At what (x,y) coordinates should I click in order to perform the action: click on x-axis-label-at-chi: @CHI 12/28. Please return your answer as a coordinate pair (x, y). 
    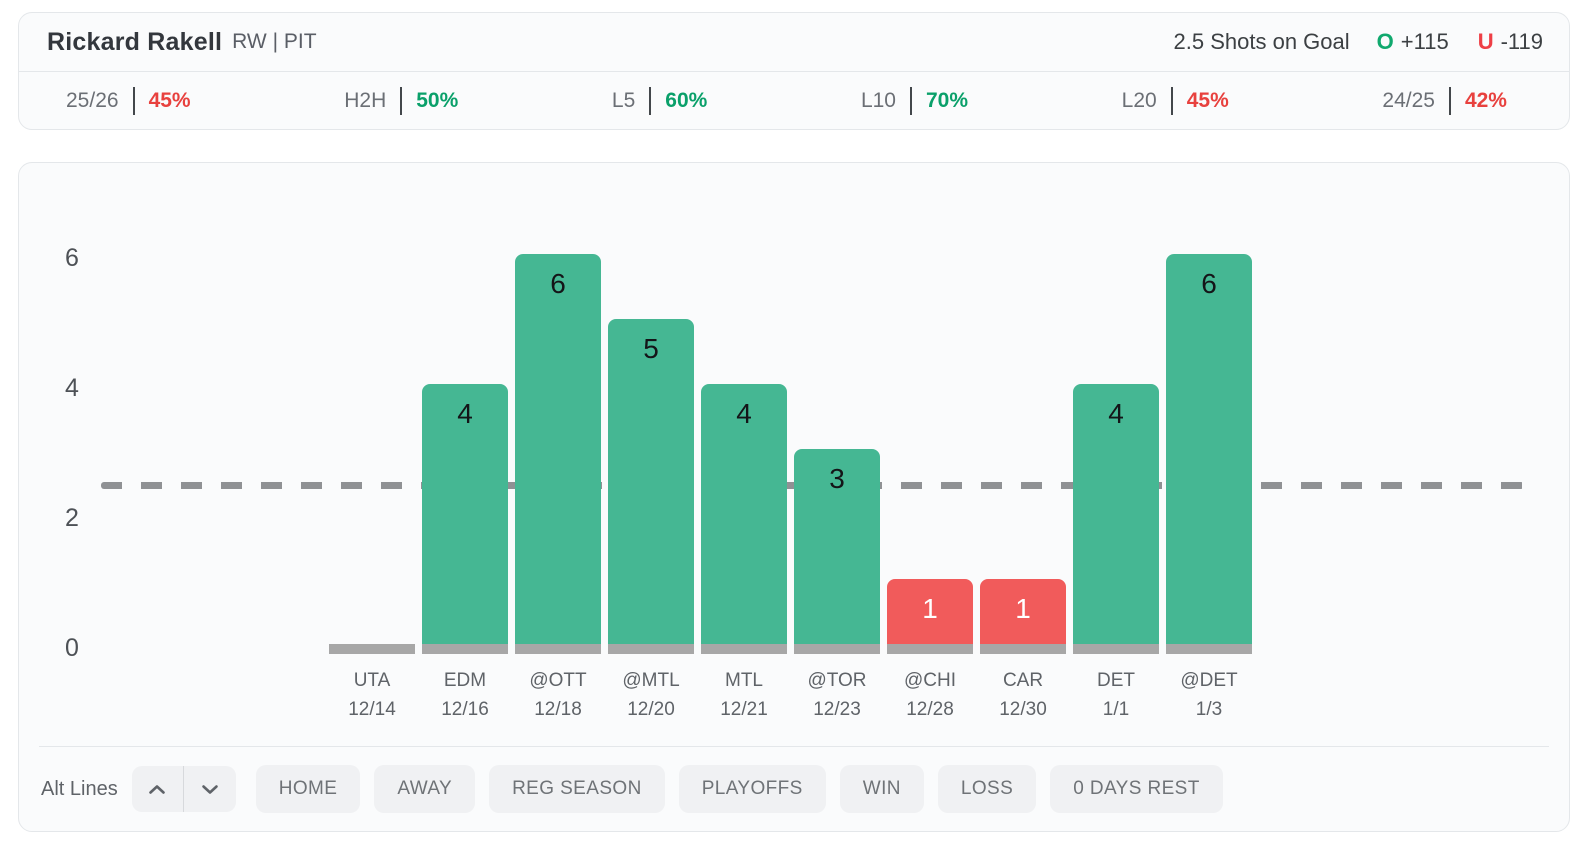
    Looking at the image, I should click on (929, 695).